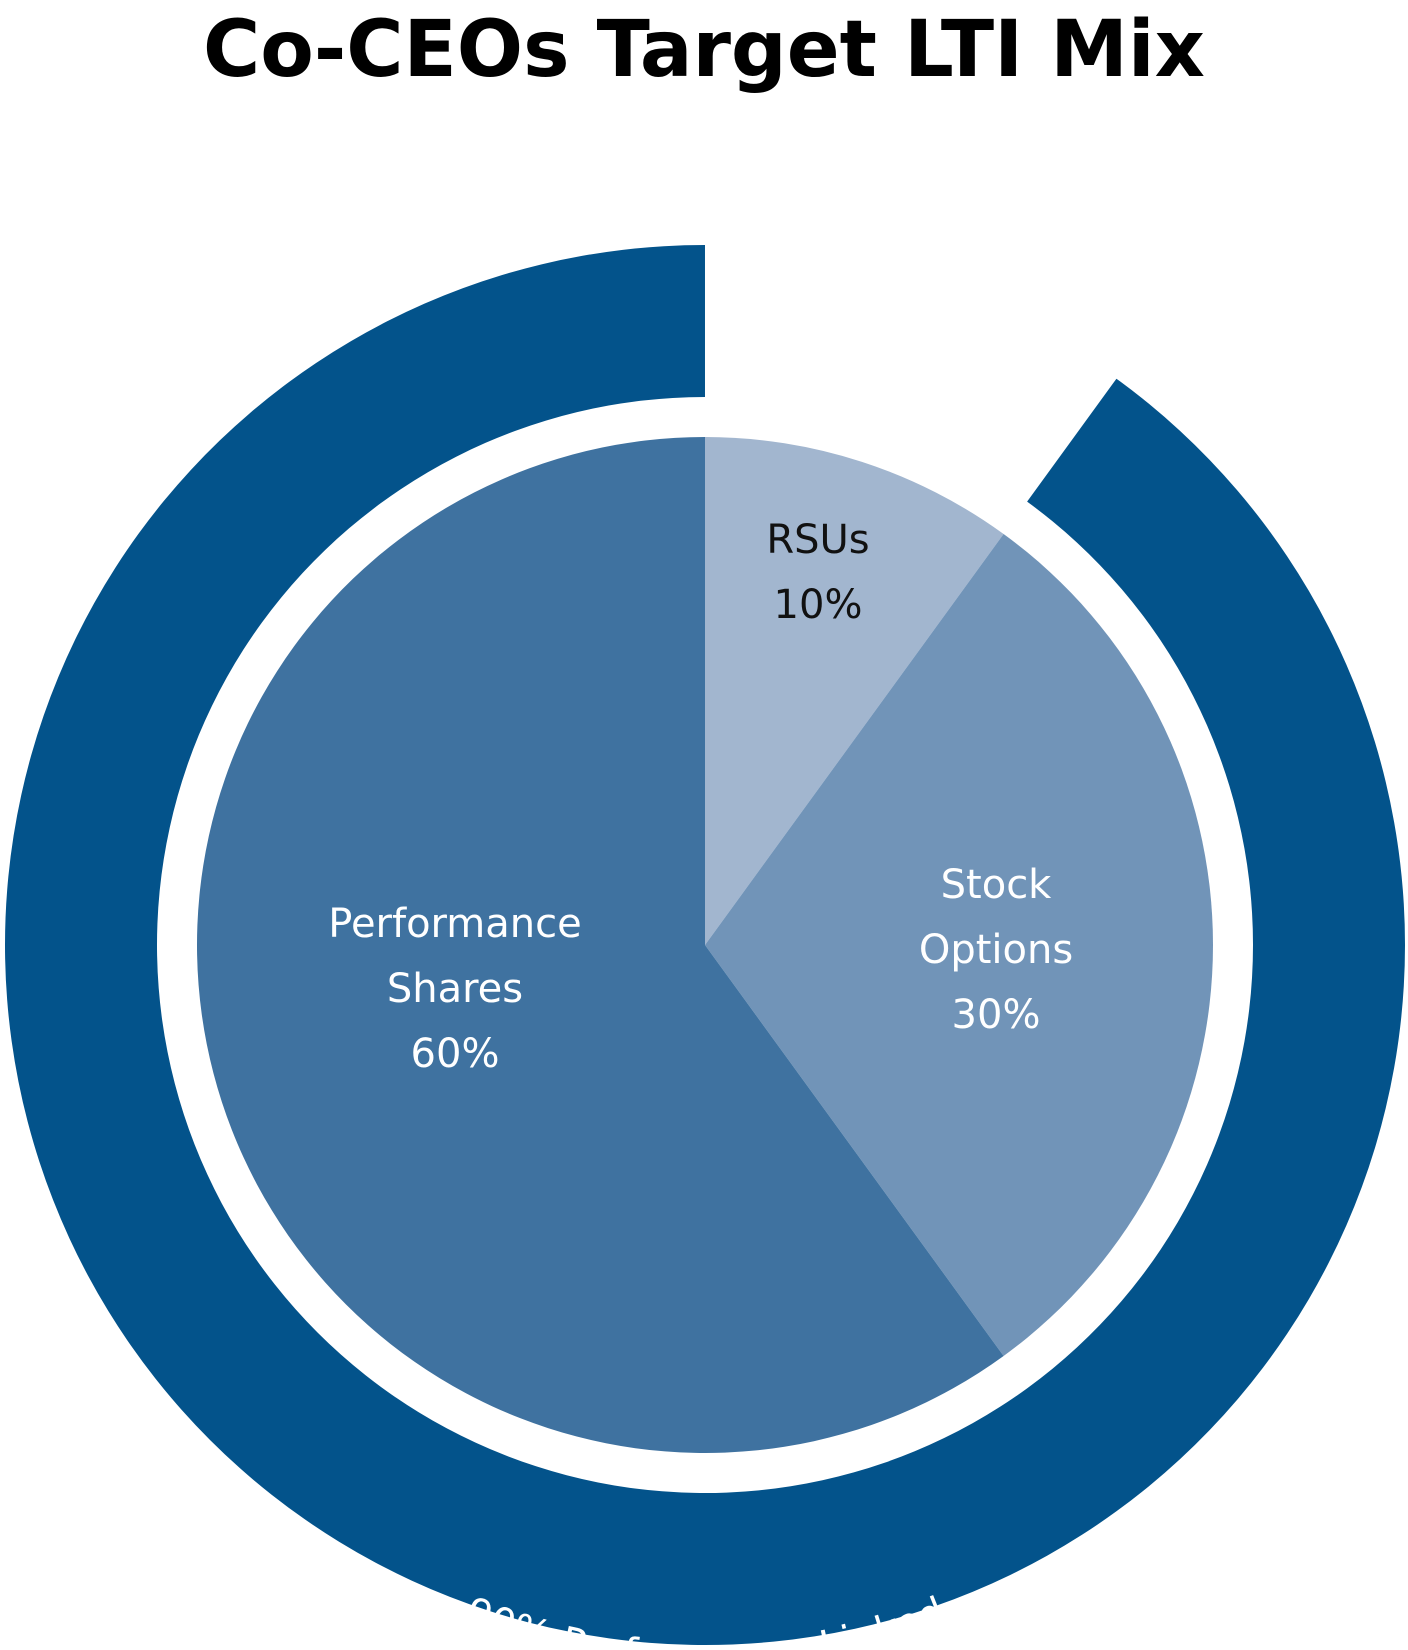 The image size is (1408, 1650). I want to click on options-label-line1: Stock, so click(997, 885).